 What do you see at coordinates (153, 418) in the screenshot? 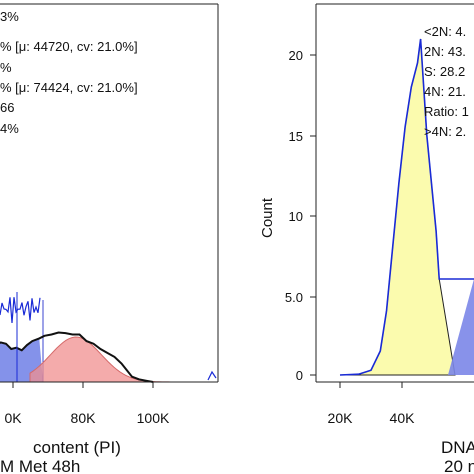
I see `left-x-tick-label: 100K` at bounding box center [153, 418].